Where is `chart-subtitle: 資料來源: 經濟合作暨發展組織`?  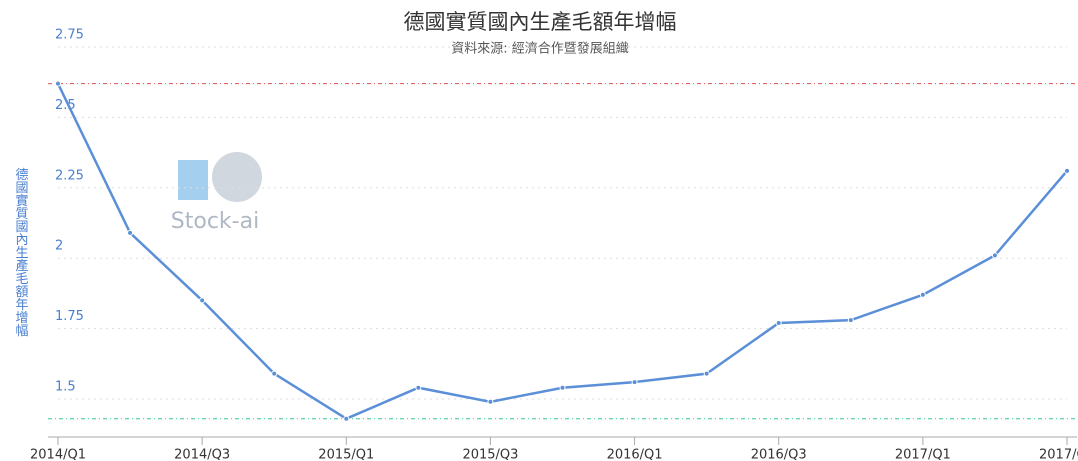
chart-subtitle: 資料來源: 經濟合作暨發展組織 is located at coordinates (540, 49).